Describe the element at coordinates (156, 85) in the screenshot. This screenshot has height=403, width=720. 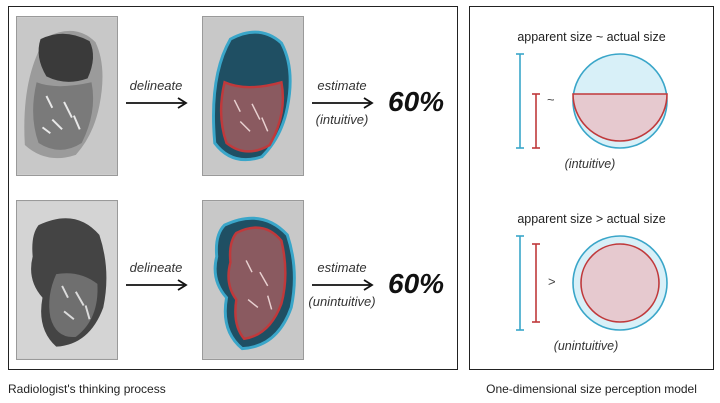
I see `delineate-label-1: delineate` at that location.